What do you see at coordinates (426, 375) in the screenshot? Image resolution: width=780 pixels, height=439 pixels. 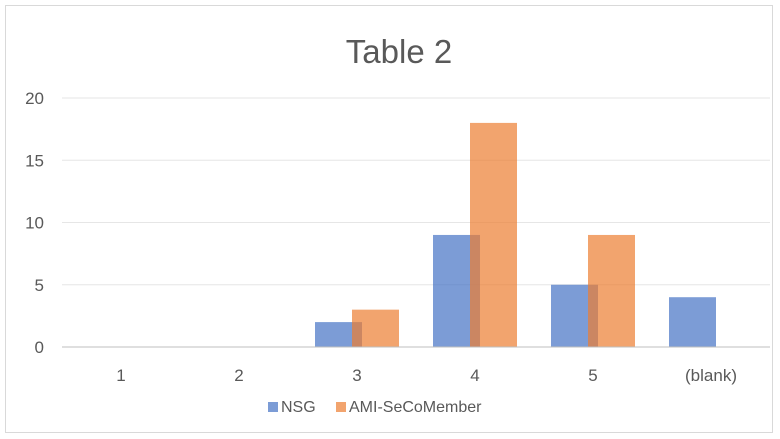 I see `x-axis-ticks: 1 2 3 4 5 (blank)` at bounding box center [426, 375].